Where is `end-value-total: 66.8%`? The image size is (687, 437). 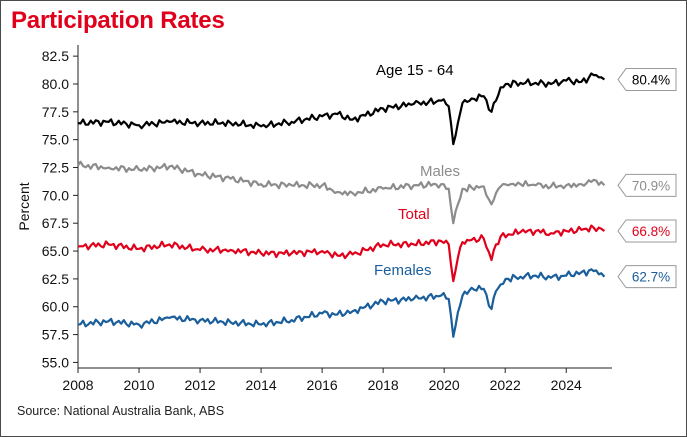 end-value-total: 66.8% is located at coordinates (651, 231).